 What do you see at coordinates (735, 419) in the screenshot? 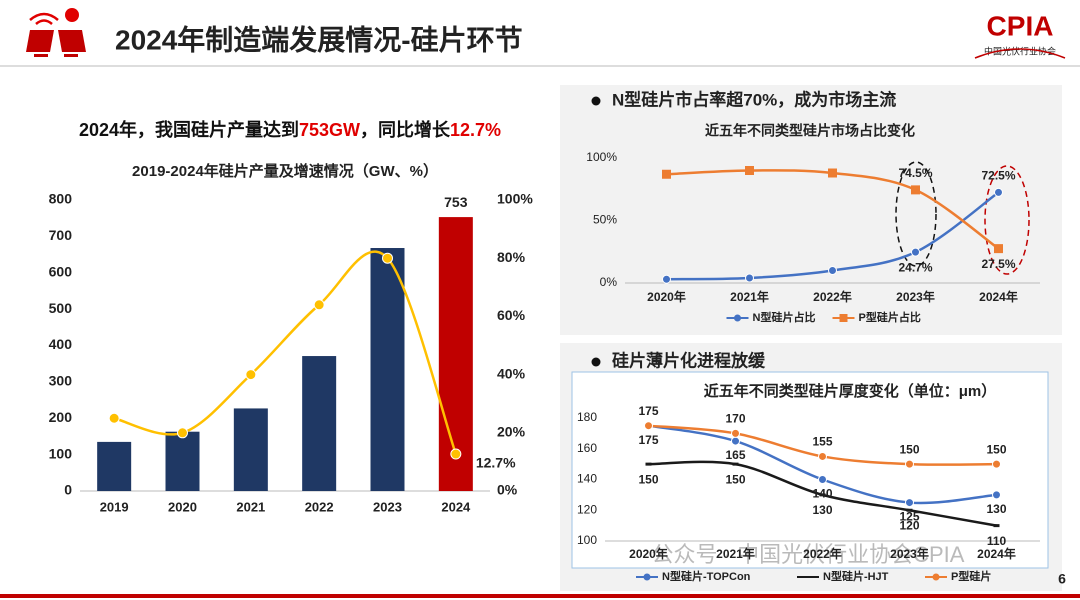
I see `data-label: 170` at bounding box center [735, 419].